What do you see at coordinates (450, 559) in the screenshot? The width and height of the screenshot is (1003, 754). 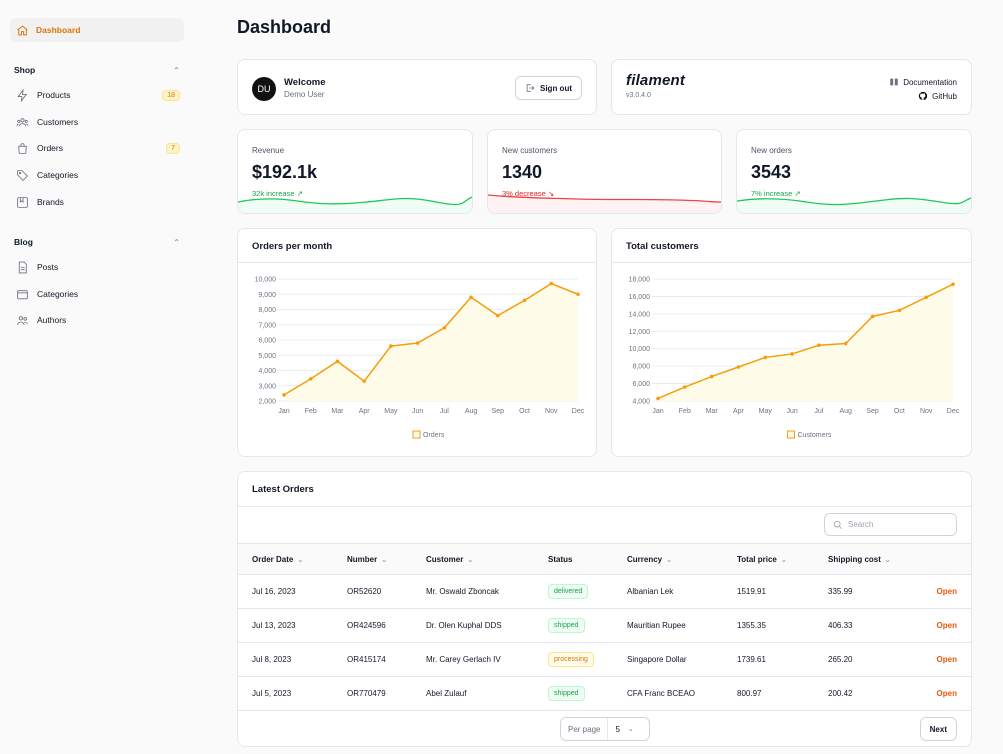 I see `column-header-customer: Customer ⌄` at bounding box center [450, 559].